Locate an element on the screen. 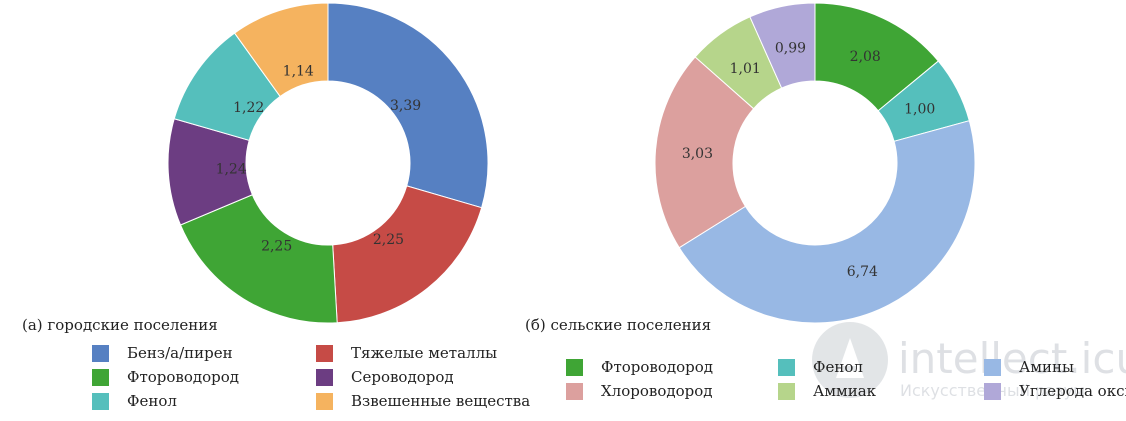  legend-item: Бенз/а/пирен is located at coordinates (162, 353).